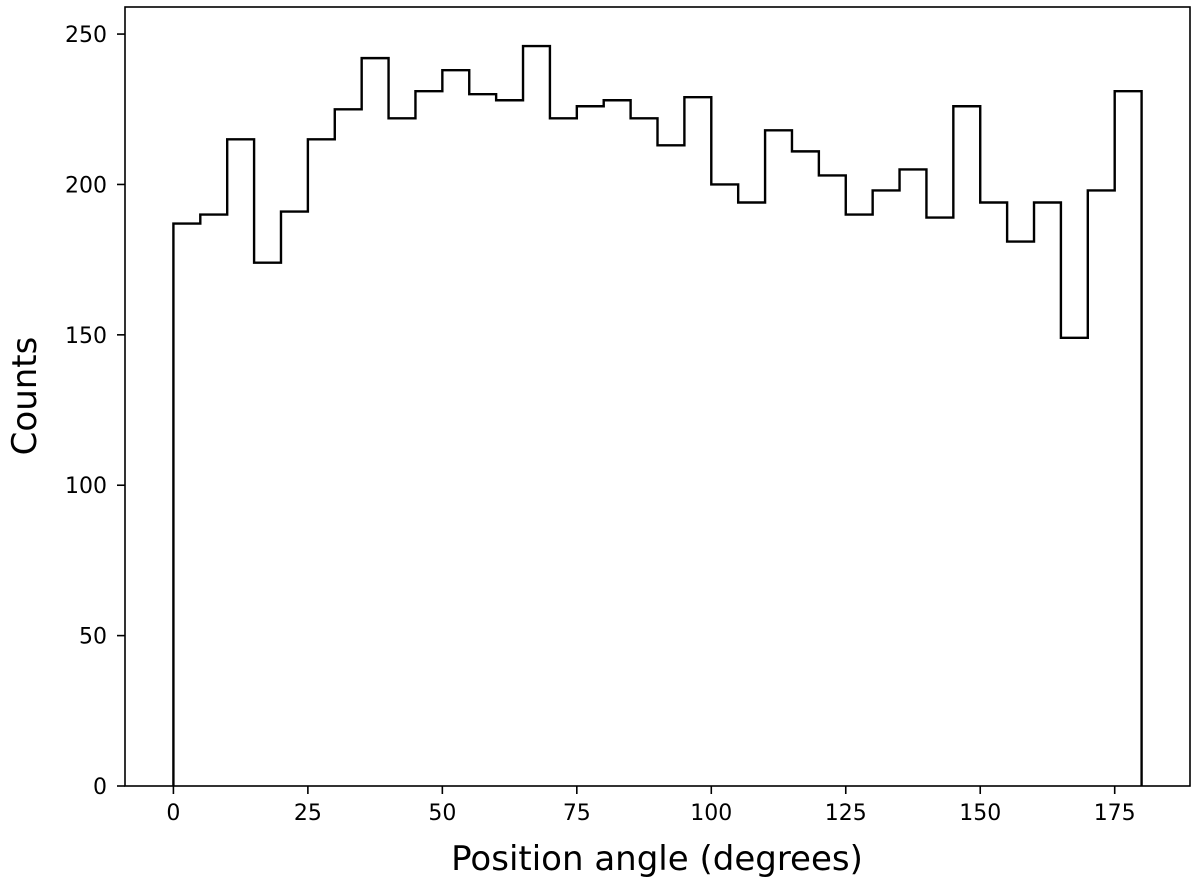 This screenshot has width=1200, height=887. I want to click on x-tick-label: 25, so click(308, 813).